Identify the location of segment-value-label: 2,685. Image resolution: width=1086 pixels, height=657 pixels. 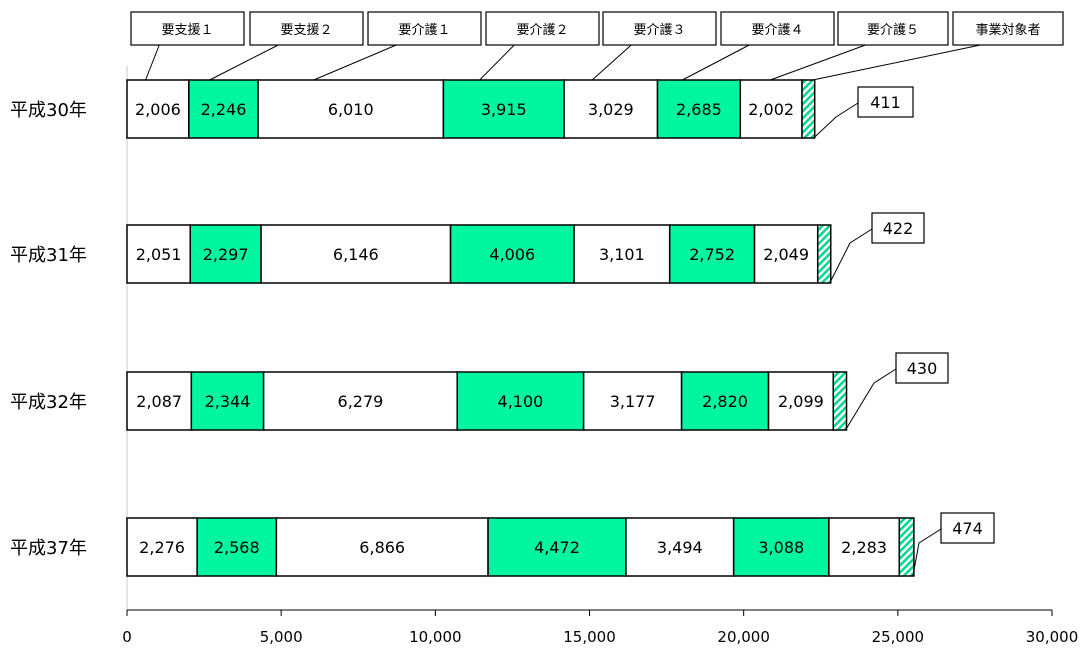
(699, 109).